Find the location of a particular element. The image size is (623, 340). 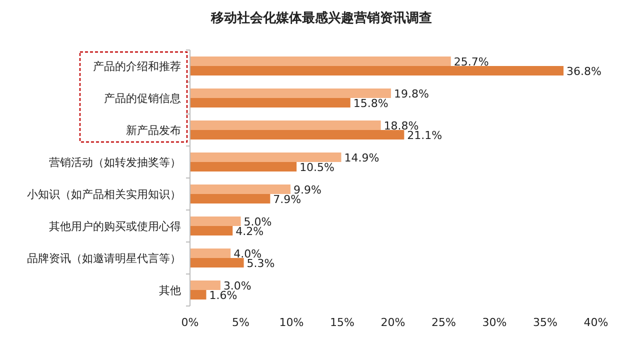

data-label: 5.3% is located at coordinates (260, 263).